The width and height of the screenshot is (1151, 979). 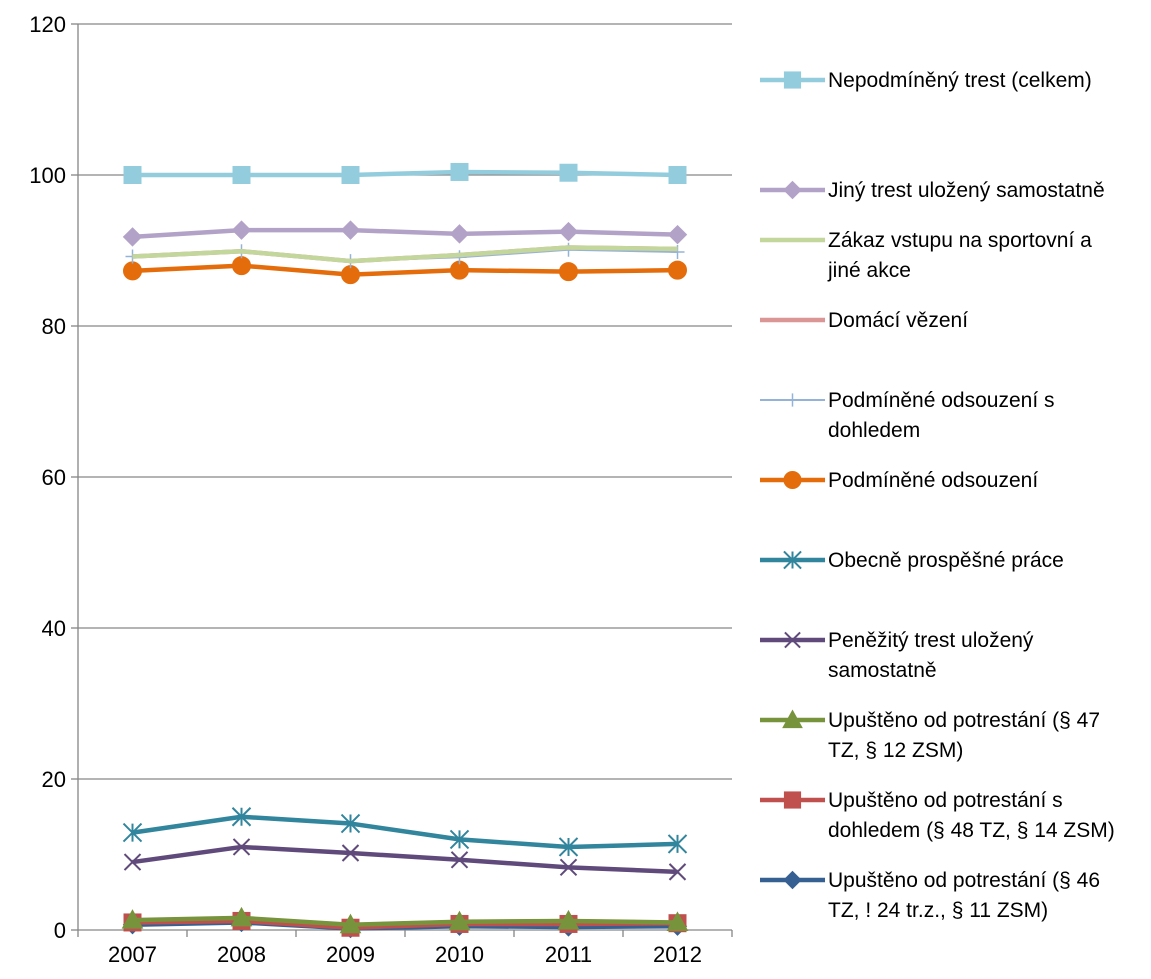 What do you see at coordinates (677, 954) in the screenshot?
I see `x-tick-label: 2012` at bounding box center [677, 954].